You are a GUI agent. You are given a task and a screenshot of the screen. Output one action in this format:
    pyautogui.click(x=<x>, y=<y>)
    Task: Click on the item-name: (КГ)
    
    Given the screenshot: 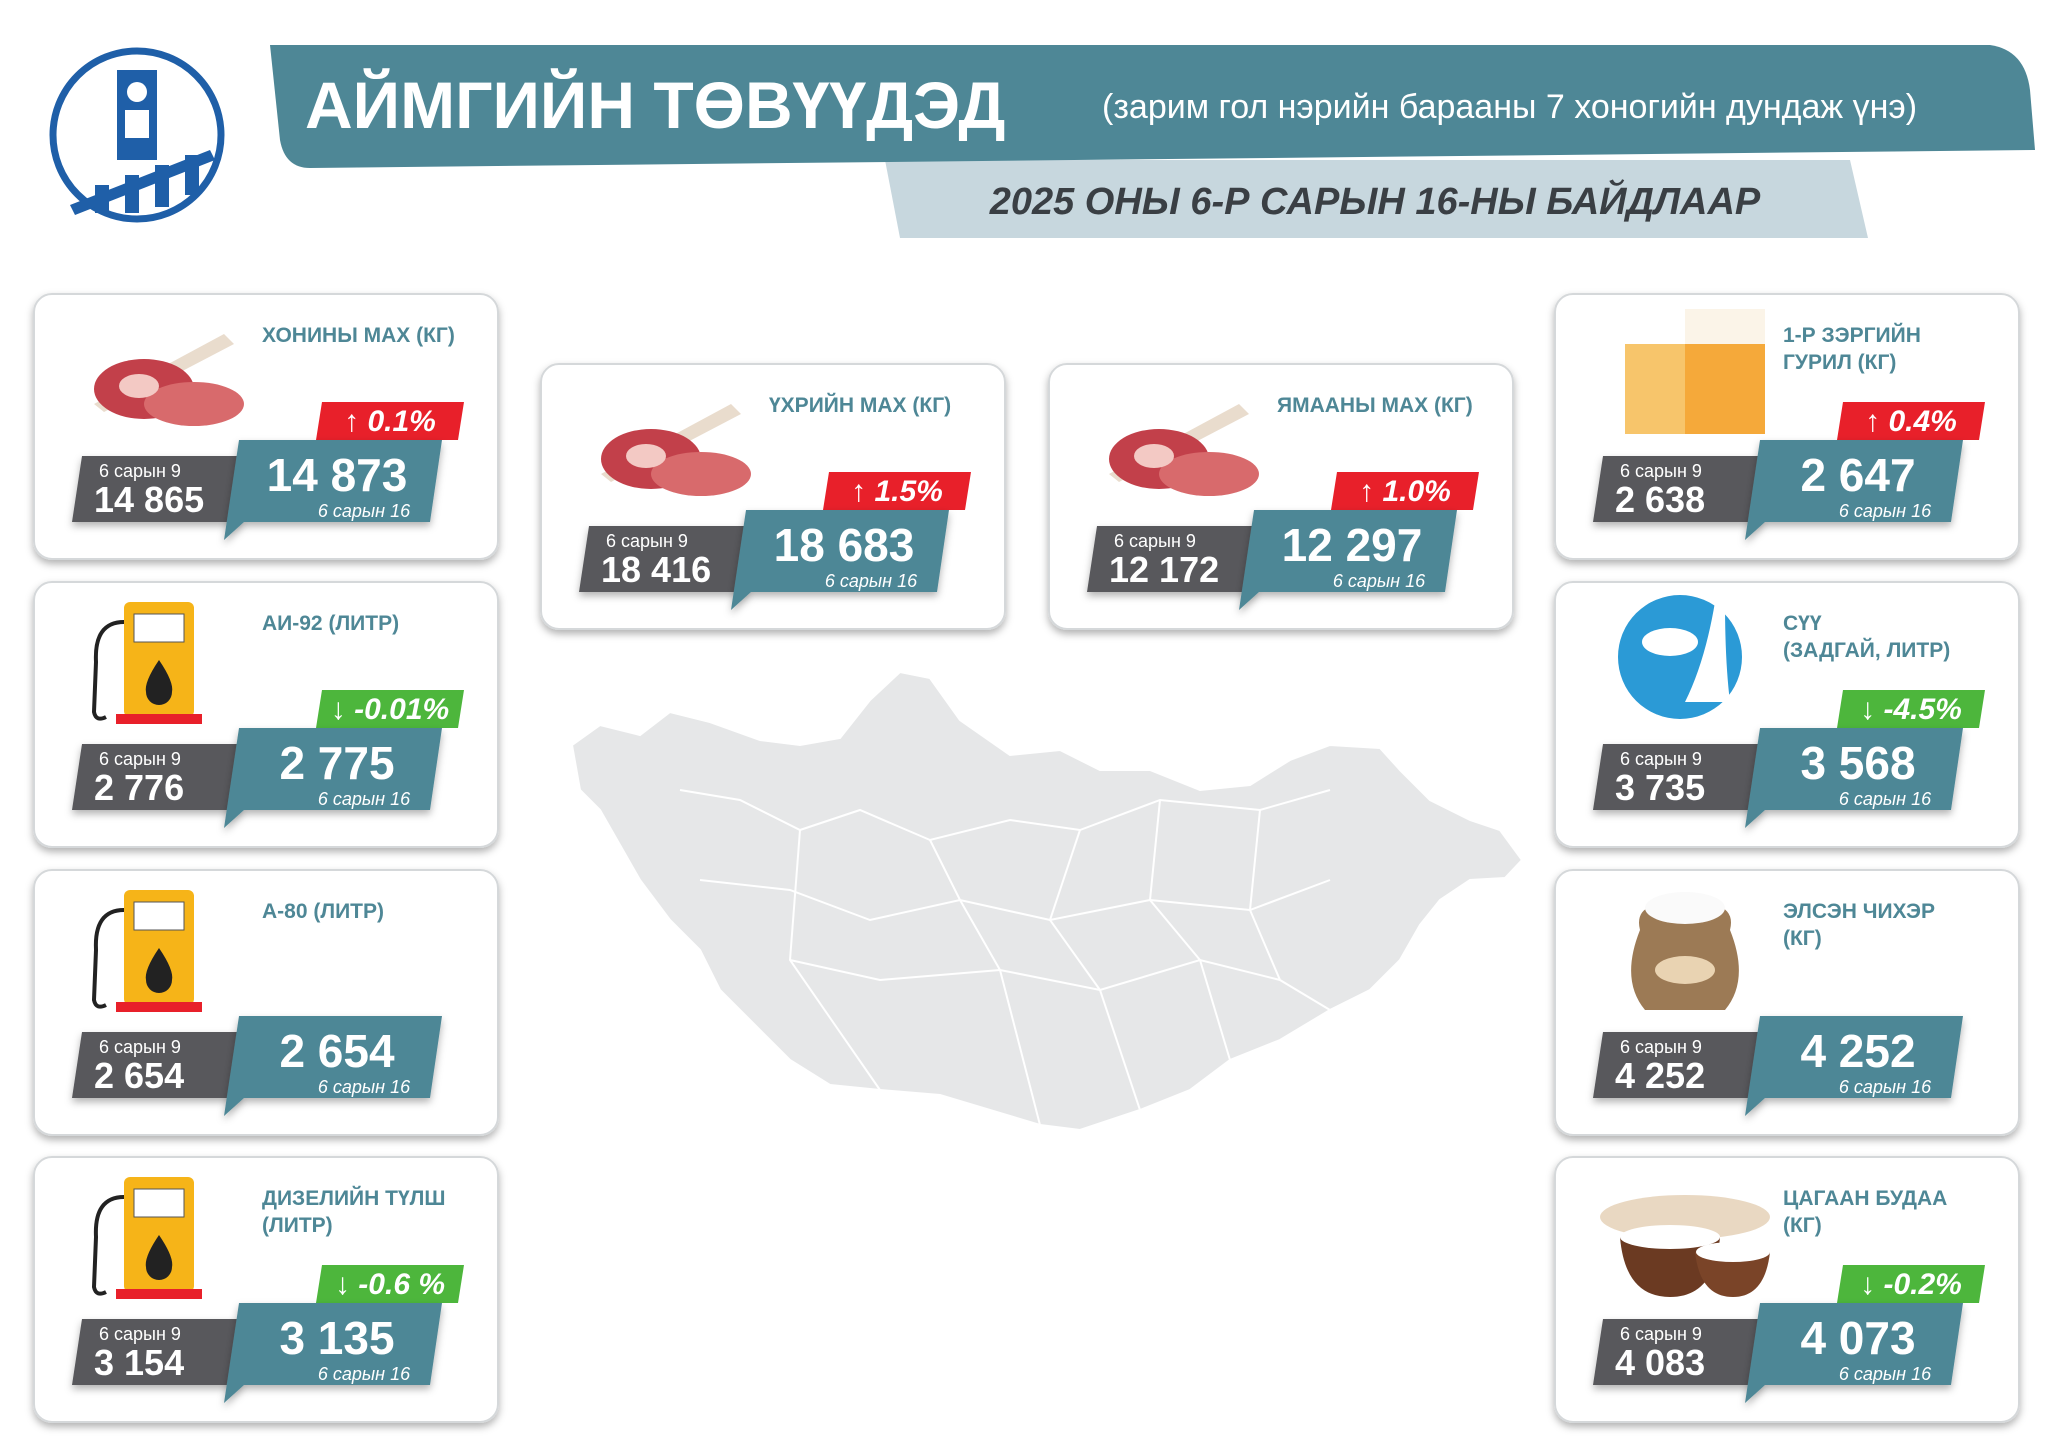 What is the action you would take?
    pyautogui.click(x=1802, y=1225)
    